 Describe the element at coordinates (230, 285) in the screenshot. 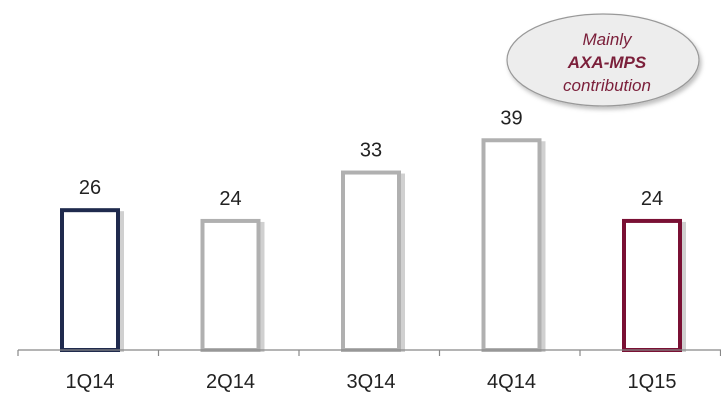

I see `bar-2Q14` at that location.